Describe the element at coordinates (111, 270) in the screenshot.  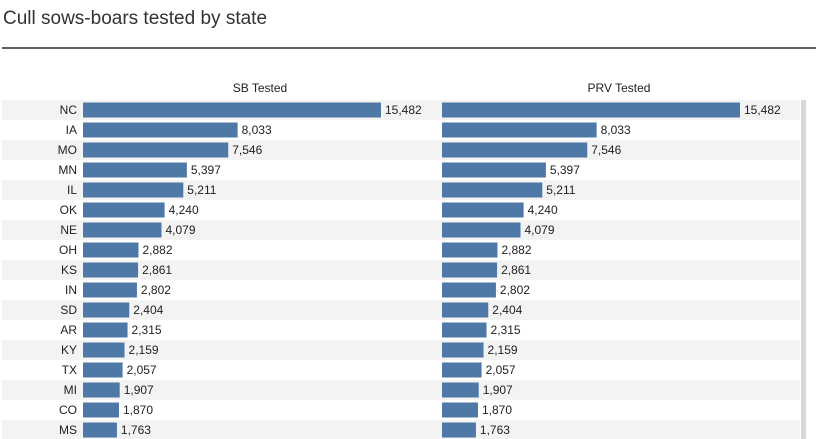
I see `sb-tested-bar-ks` at that location.